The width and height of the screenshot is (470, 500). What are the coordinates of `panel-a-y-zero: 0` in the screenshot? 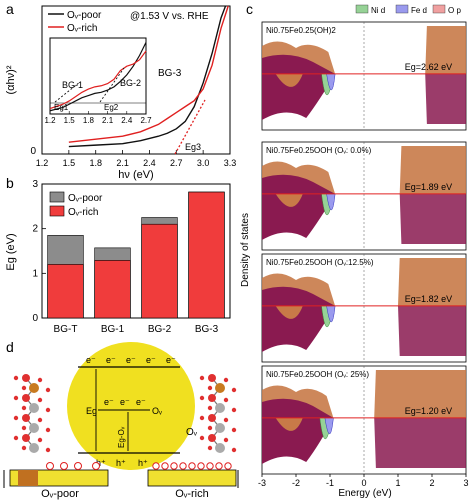 It's located at (33, 151).